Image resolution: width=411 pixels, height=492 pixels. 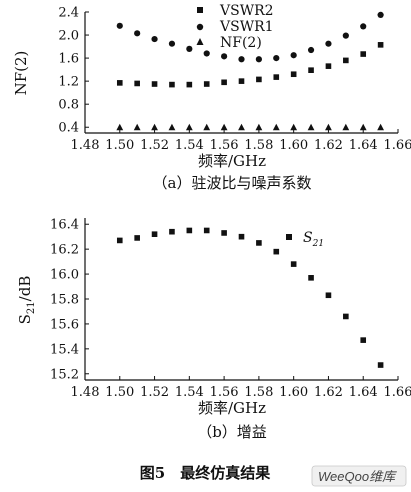 I want to click on y-tick-label: 15.8, so click(x=64, y=300).